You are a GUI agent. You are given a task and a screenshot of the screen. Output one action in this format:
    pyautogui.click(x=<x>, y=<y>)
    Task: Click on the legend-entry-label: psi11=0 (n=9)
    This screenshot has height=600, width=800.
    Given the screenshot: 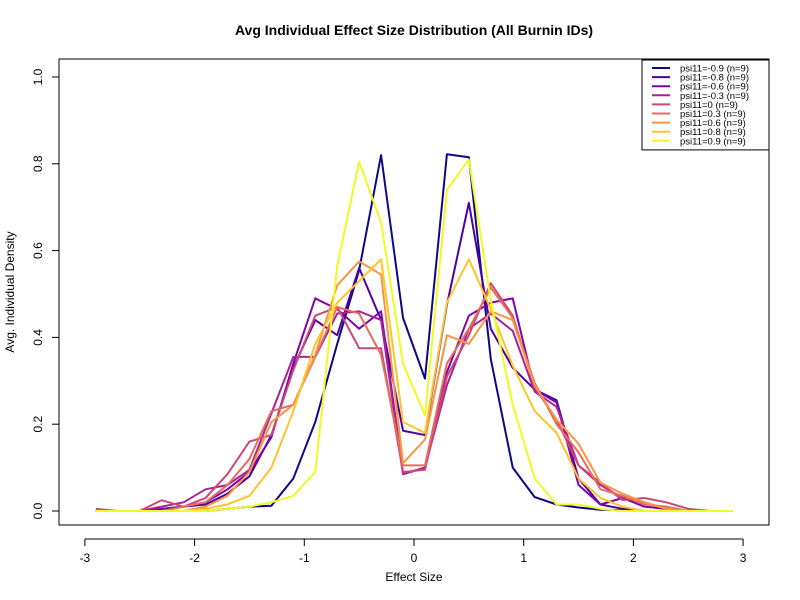 What is the action you would take?
    pyautogui.click(x=709, y=105)
    